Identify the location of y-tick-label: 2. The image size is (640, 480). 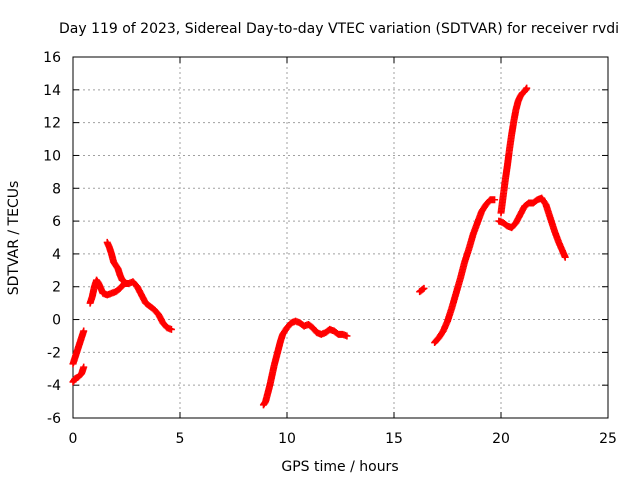
(56, 288).